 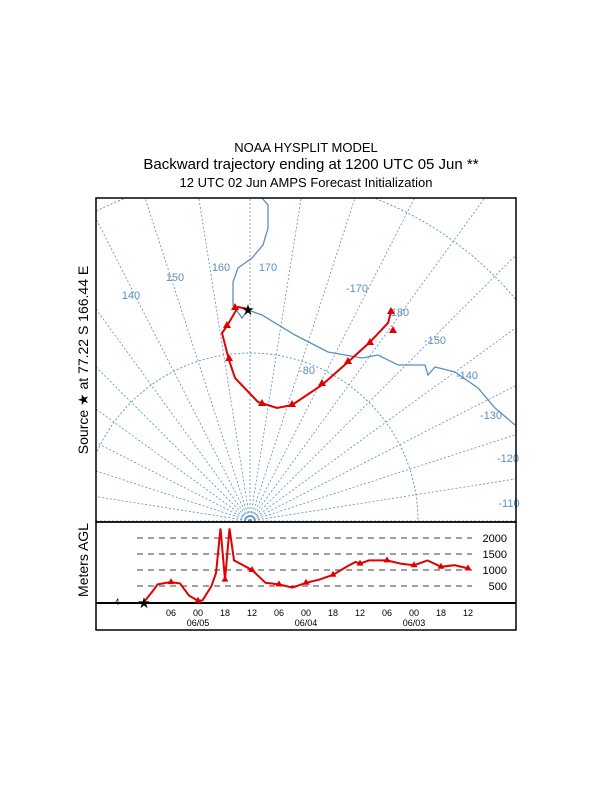 What do you see at coordinates (435, 341) in the screenshot?
I see `meridian-label: -150` at bounding box center [435, 341].